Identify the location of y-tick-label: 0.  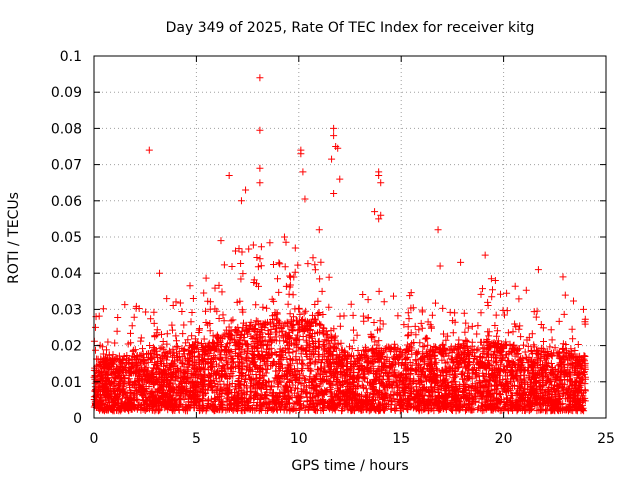
(77, 419).